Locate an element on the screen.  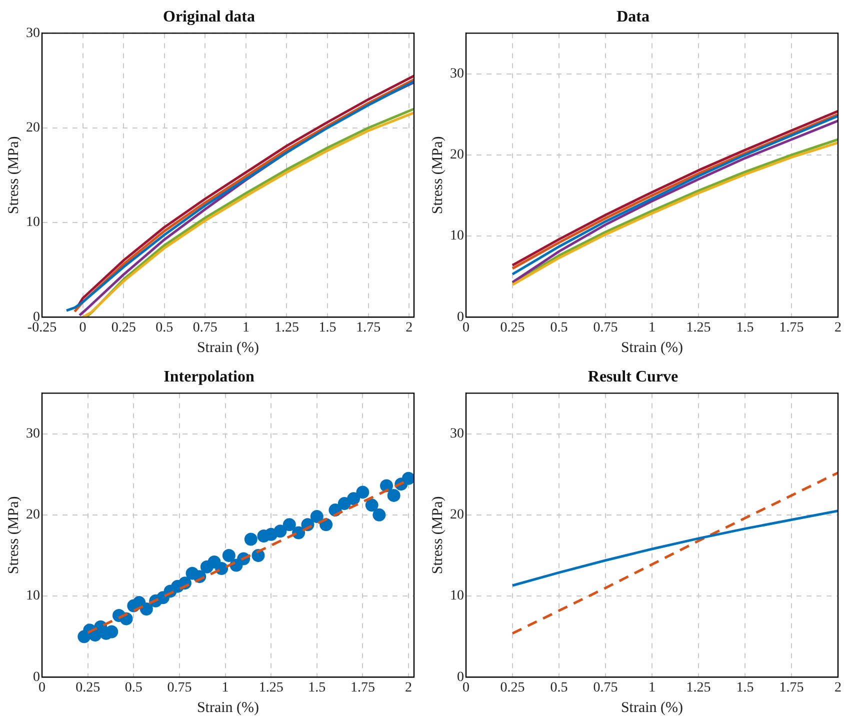
line-series is located at coordinates (674, 553).